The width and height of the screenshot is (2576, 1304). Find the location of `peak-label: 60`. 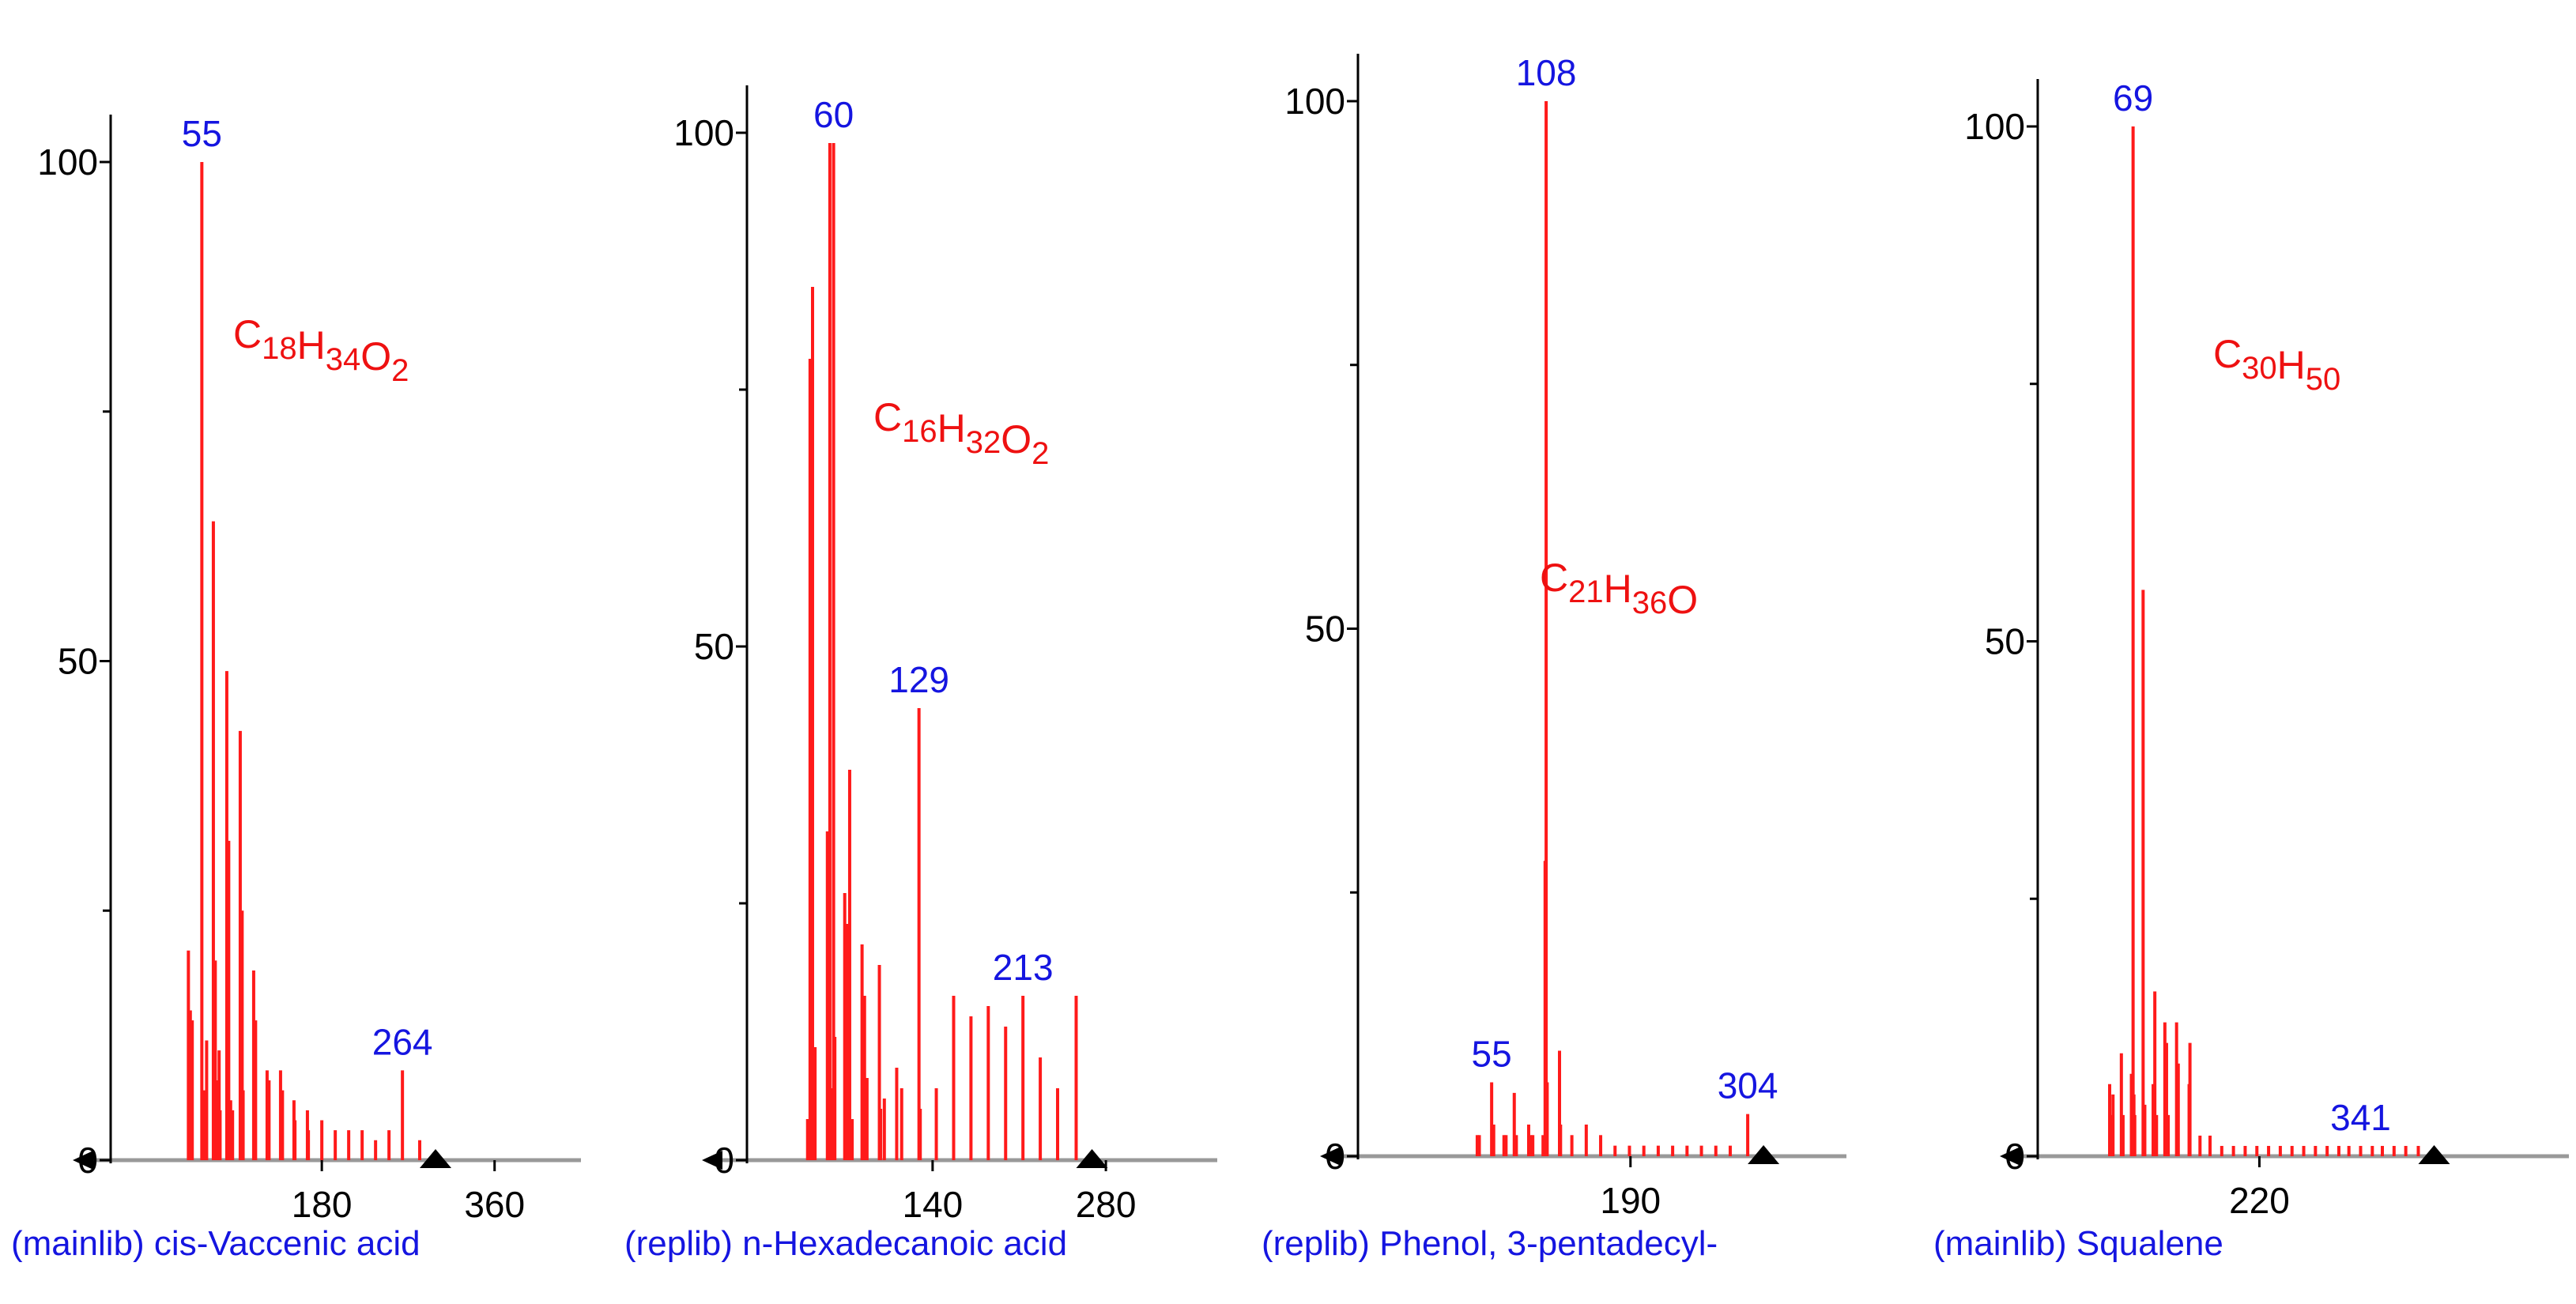

peak-label: 60 is located at coordinates (833, 114).